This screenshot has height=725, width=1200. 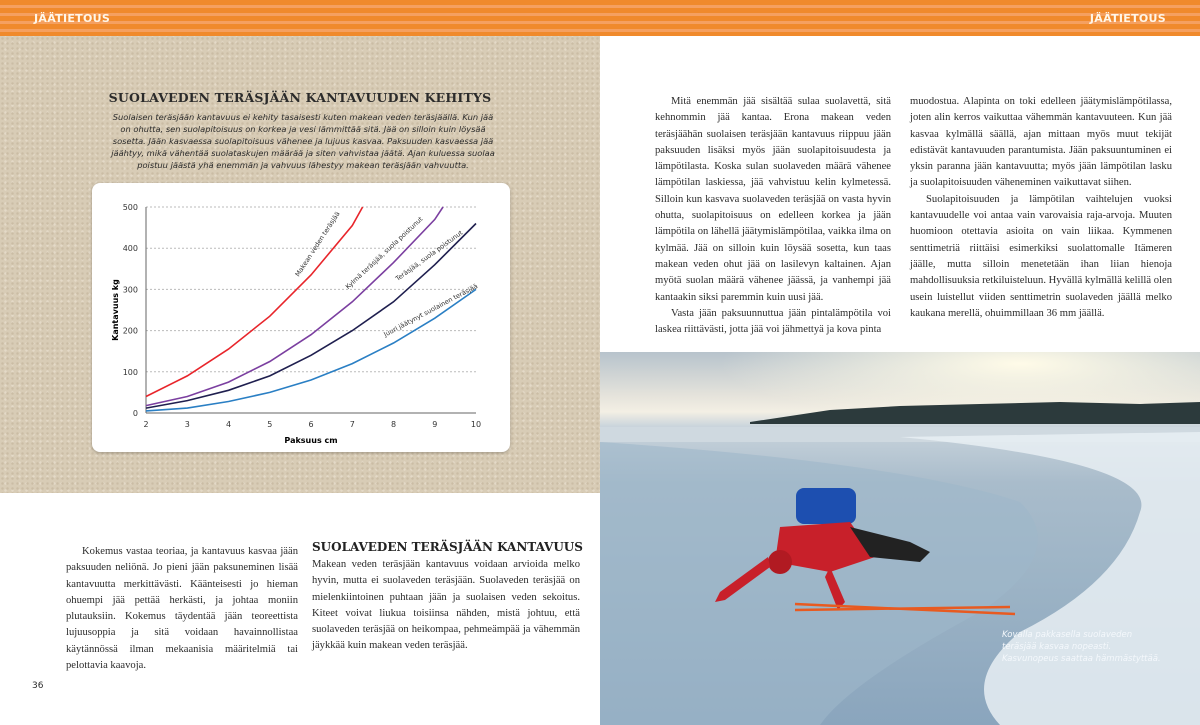 I want to click on y-axis-label: Kantavuus kg, so click(x=115, y=310).